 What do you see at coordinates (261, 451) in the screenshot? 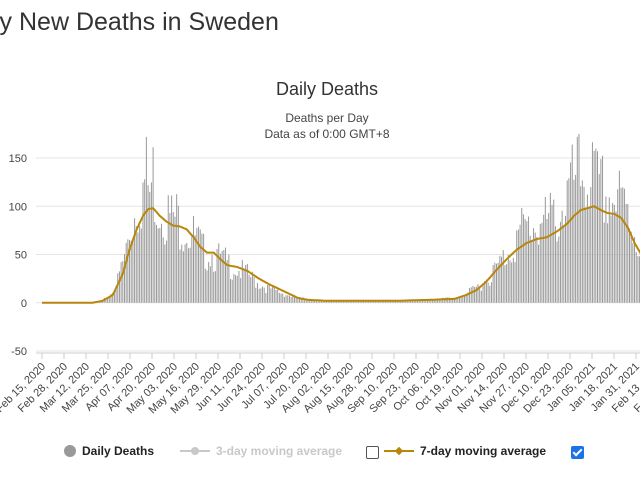
I see `legend-3-day-average: 3-day moving average` at bounding box center [261, 451].